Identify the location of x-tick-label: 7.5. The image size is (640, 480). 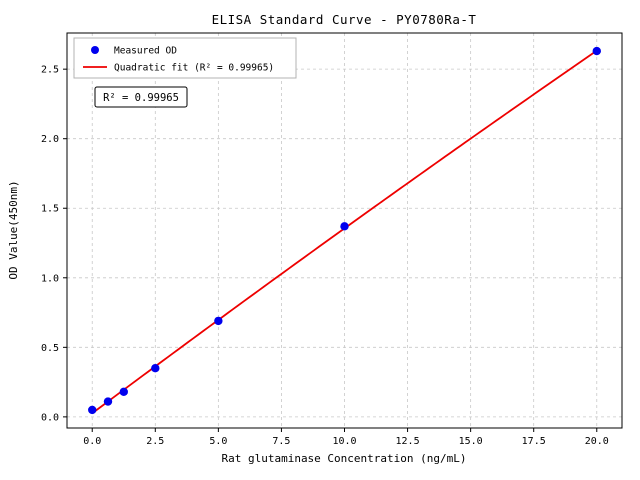
(281, 441).